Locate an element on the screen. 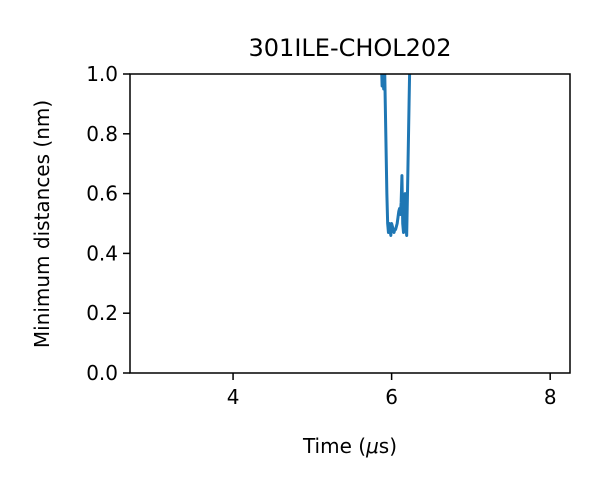 Image resolution: width=600 pixels, height=500 pixels. y-tick-label: 0.6 is located at coordinates (102, 194).